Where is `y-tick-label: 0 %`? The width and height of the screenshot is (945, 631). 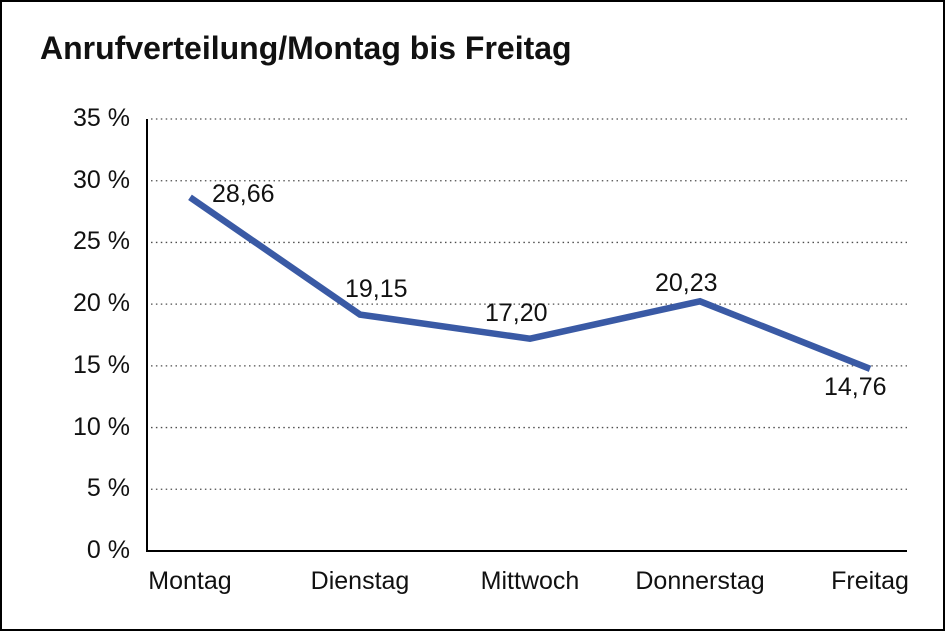
y-tick-label: 0 % is located at coordinates (108, 550).